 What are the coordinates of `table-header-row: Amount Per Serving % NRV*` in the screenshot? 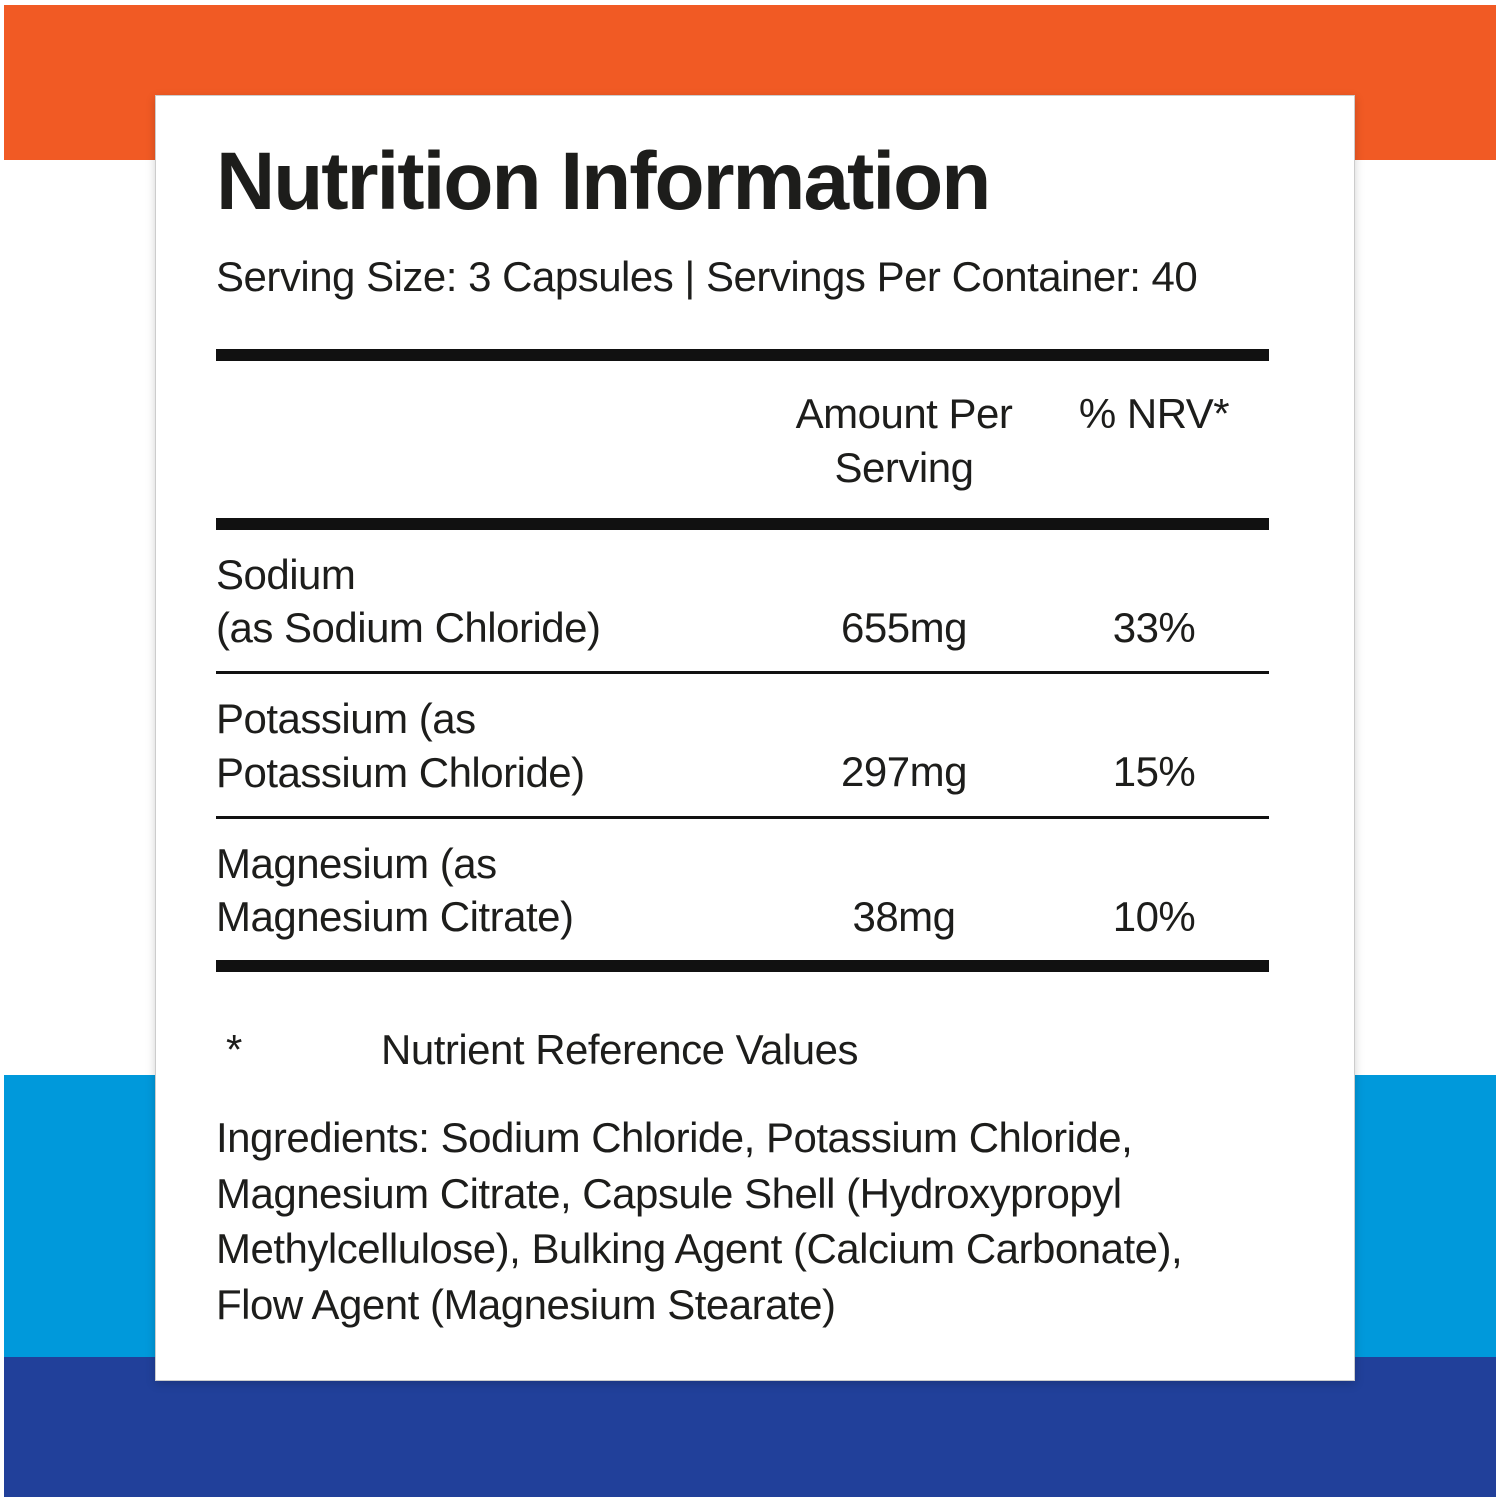 It's located at (742, 441).